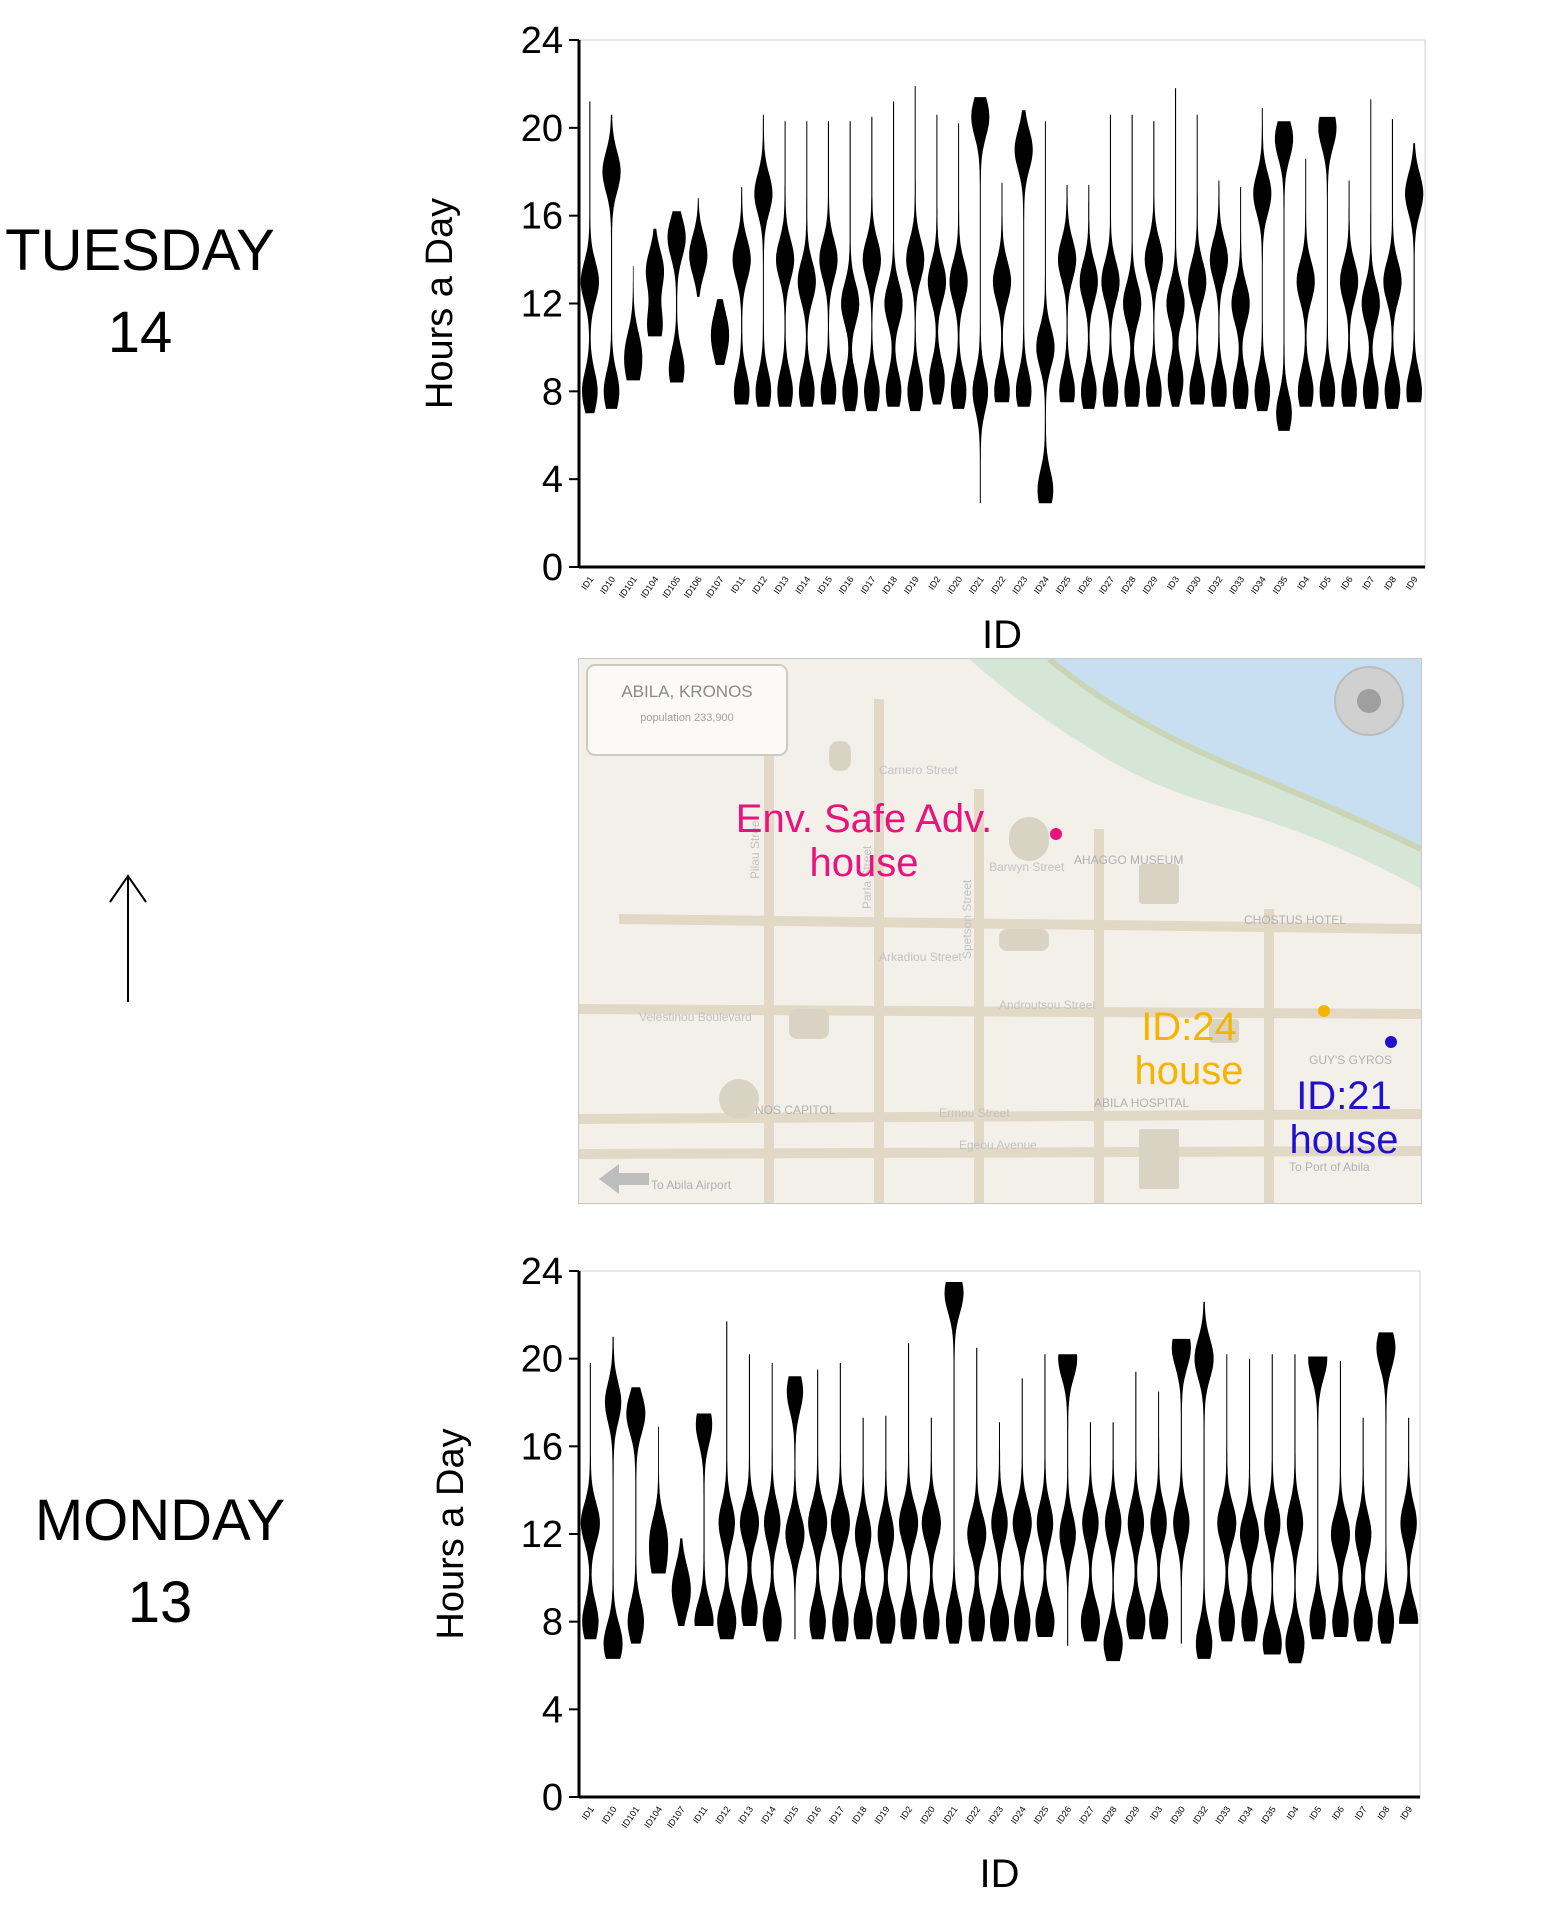  What do you see at coordinates (160, 1520) in the screenshot?
I see `day-name: MONDAY` at bounding box center [160, 1520].